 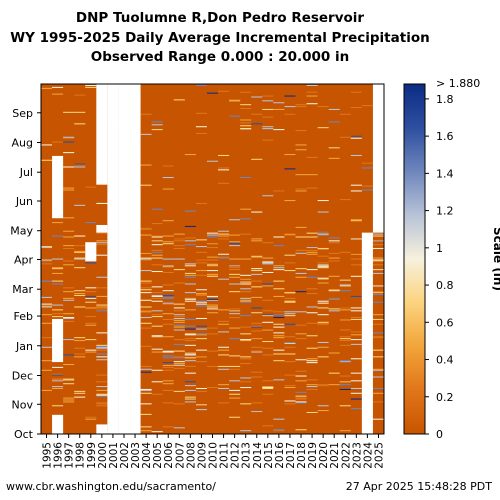 I want to click on x-tick-label: 2011, so click(x=225, y=455).